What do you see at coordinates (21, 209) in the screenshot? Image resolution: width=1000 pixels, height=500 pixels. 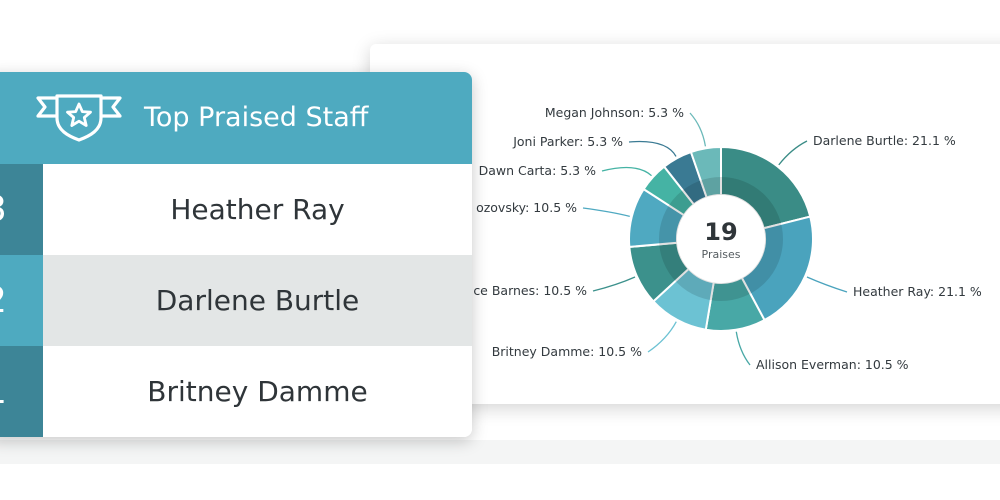 I see `rank-badge: 3` at bounding box center [21, 209].